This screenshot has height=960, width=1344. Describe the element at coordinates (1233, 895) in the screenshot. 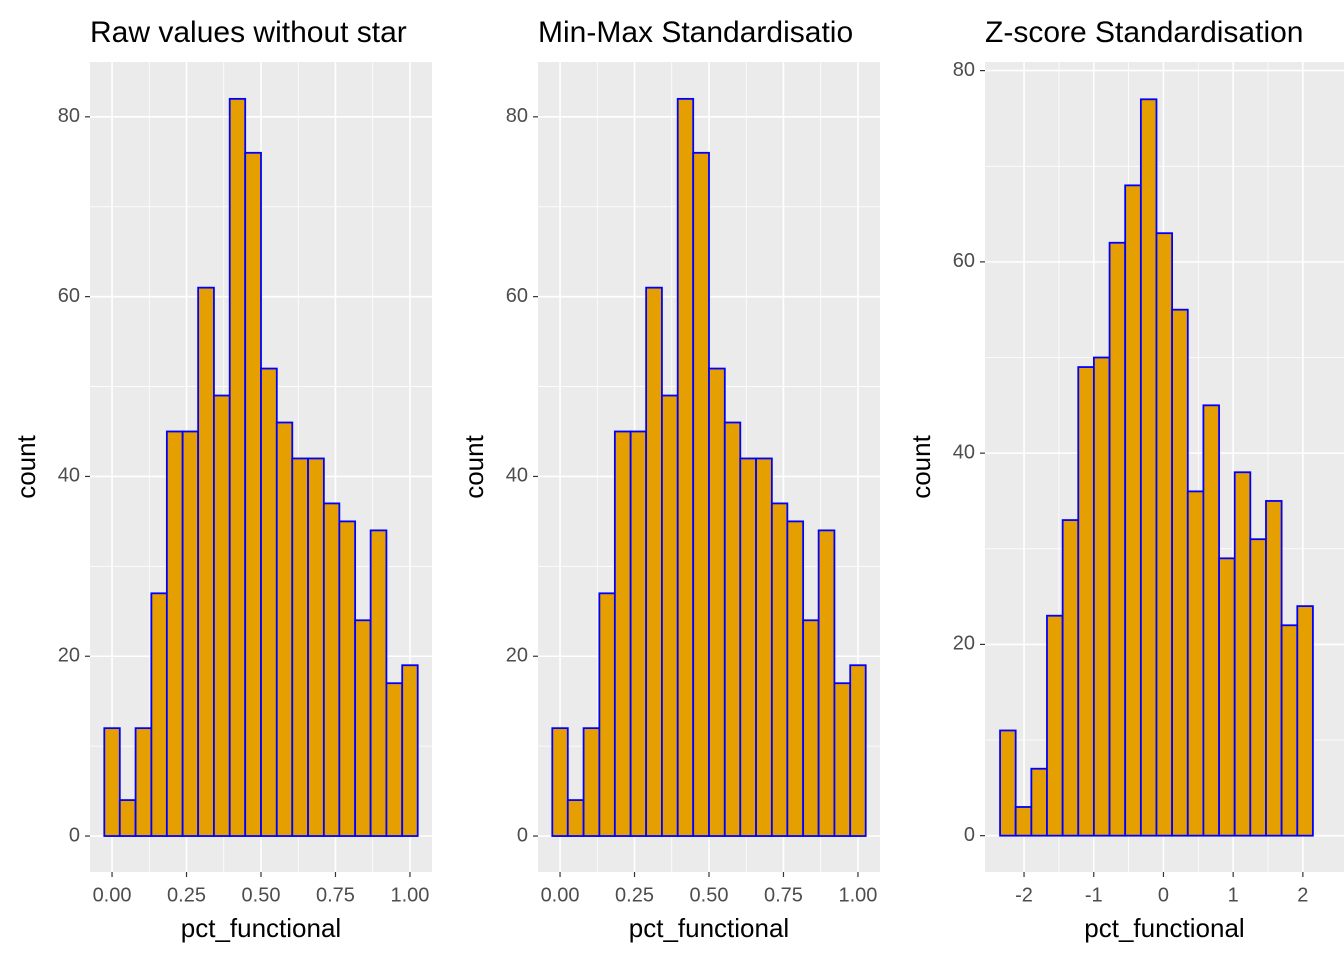

I see `x-tick-label: 1` at that location.